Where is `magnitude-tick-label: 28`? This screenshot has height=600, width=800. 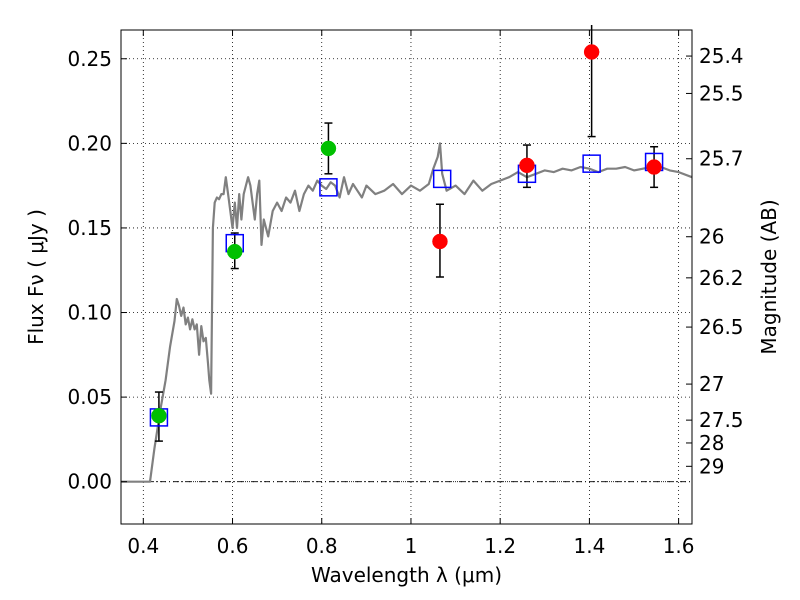
magnitude-tick-label: 28 is located at coordinates (711, 443).